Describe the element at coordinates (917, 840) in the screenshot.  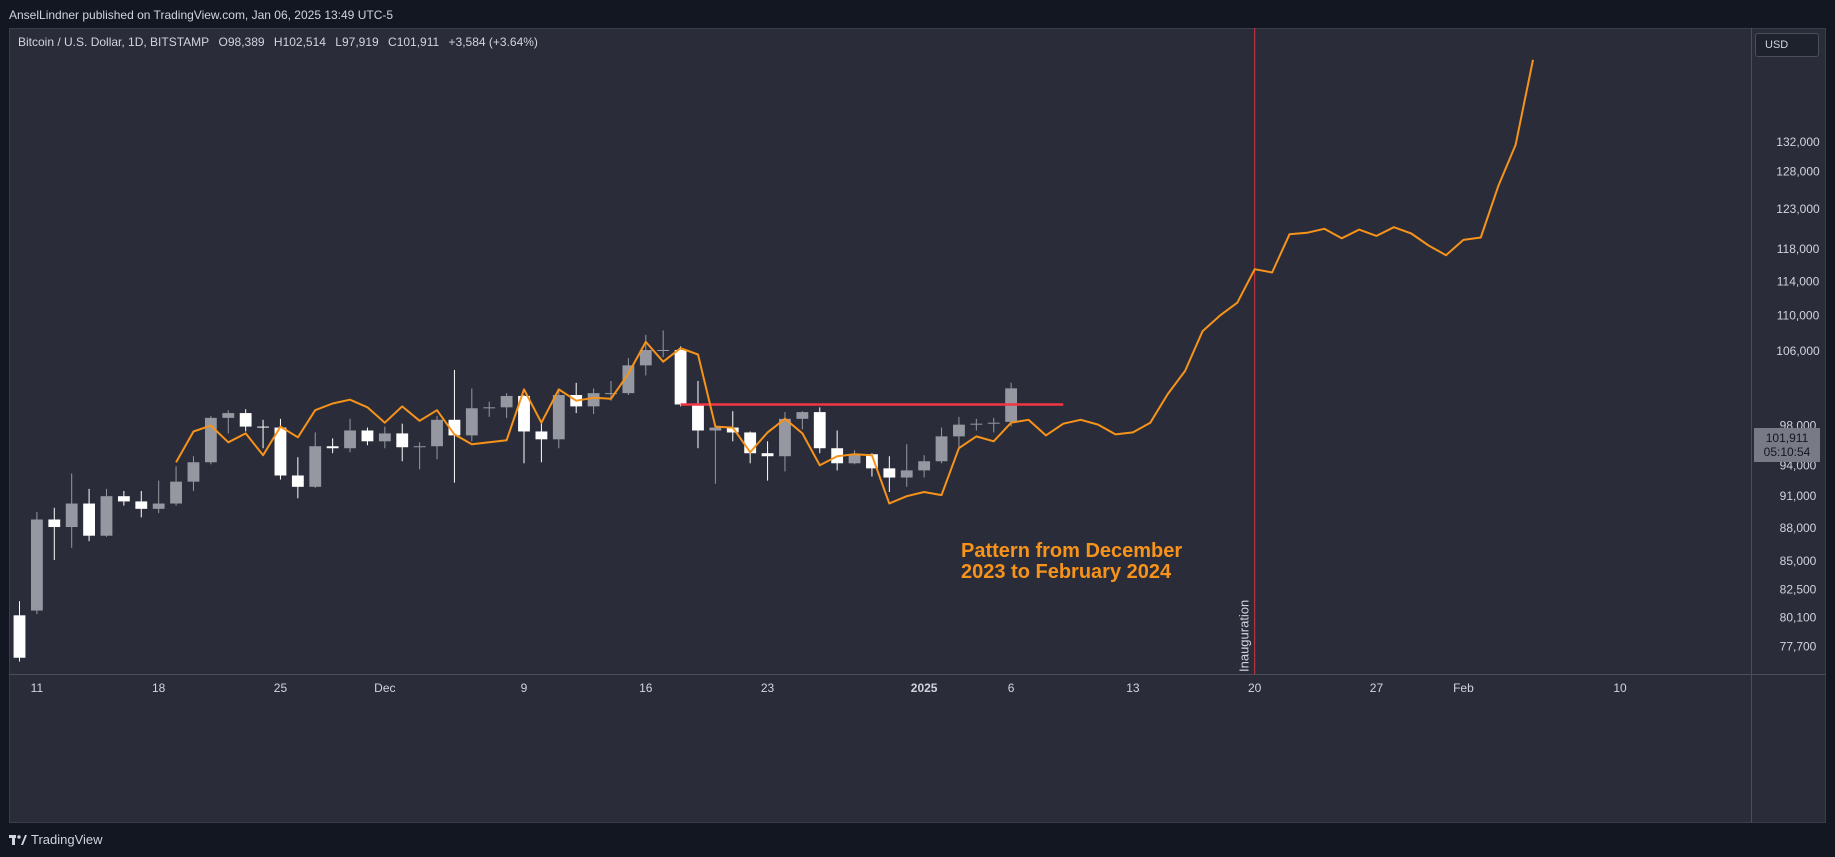
I see `footer-bar: TradingView` at that location.